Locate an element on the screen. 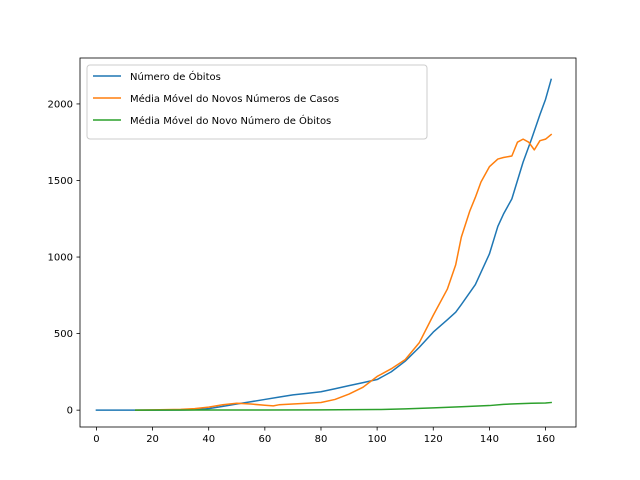 This screenshot has height=480, width=640. legend-label: Número de Óbitos is located at coordinates (175, 76).